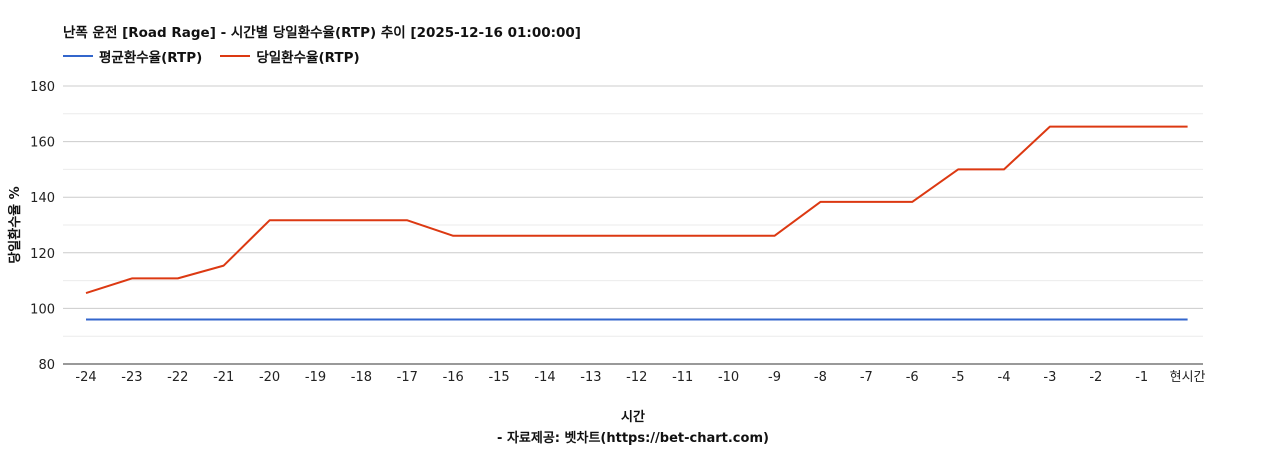 The image size is (1268, 450). What do you see at coordinates (223, 377) in the screenshot?
I see `x-tick-label: -21` at bounding box center [223, 377].